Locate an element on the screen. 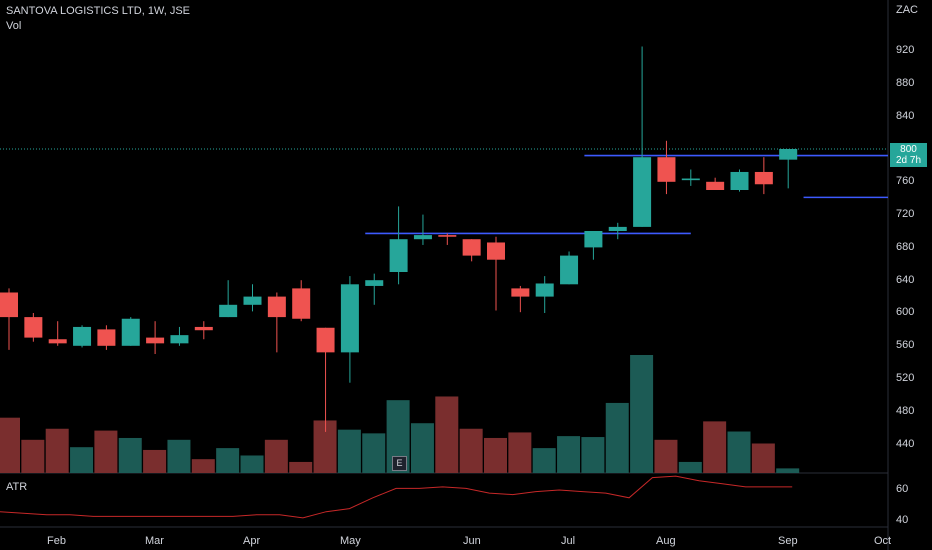 This screenshot has width=932, height=550. time-tick: Mar is located at coordinates (154, 541).